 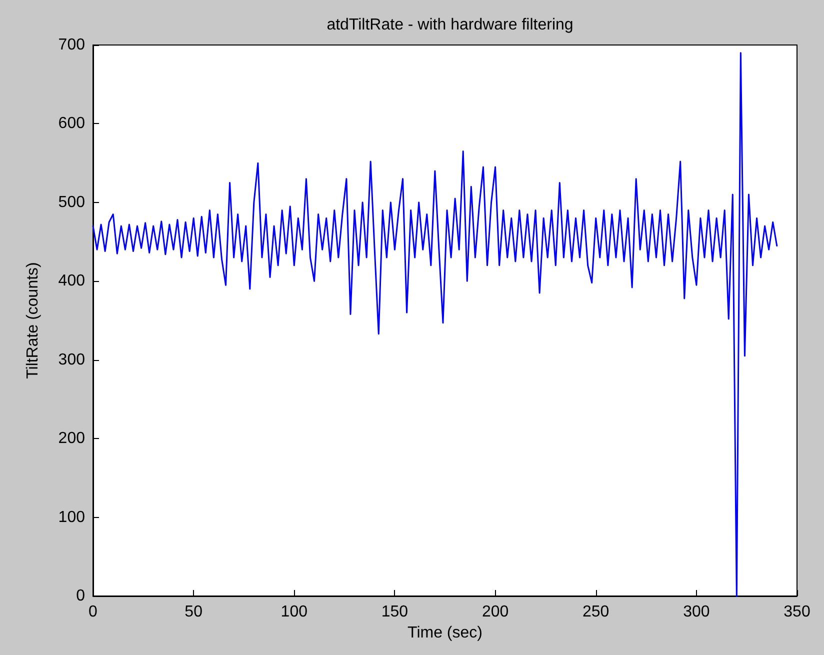 What do you see at coordinates (495, 612) in the screenshot?
I see `x-tick-label: 200` at bounding box center [495, 612].